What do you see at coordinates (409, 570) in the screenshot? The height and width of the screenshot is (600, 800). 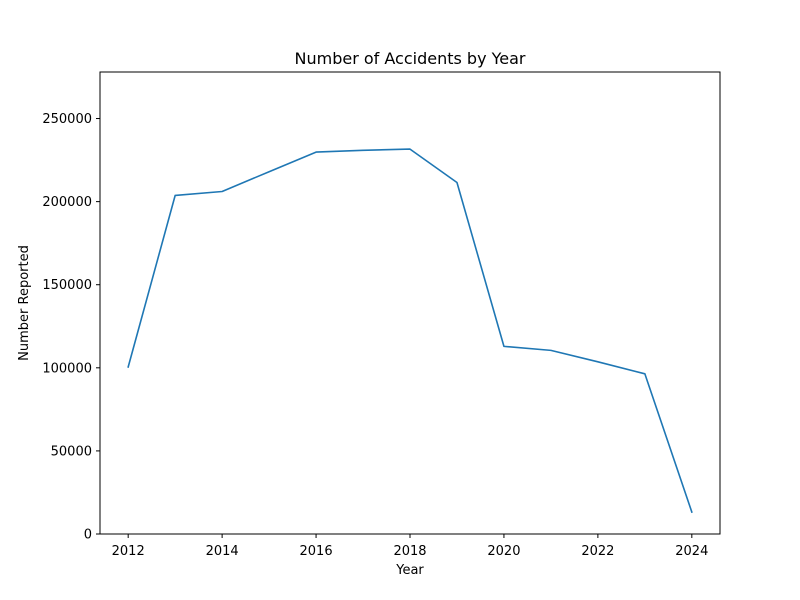 I see `x-axis-label: Year` at bounding box center [409, 570].